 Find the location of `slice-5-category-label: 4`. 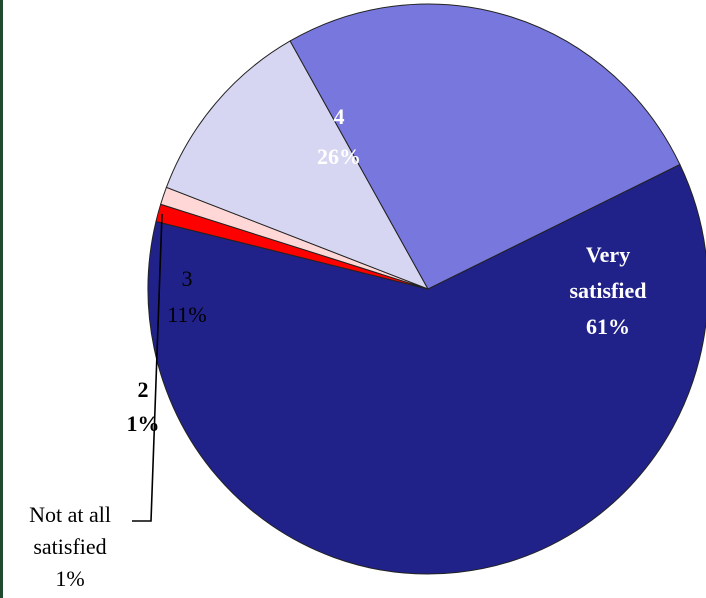

slice-5-category-label: 4 is located at coordinates (339, 116).